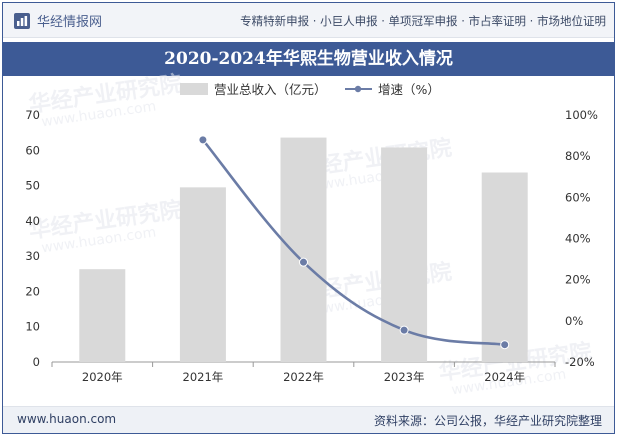 The height and width of the screenshot is (438, 619). I want to click on y-right-tick-label: 100%, so click(581, 115).